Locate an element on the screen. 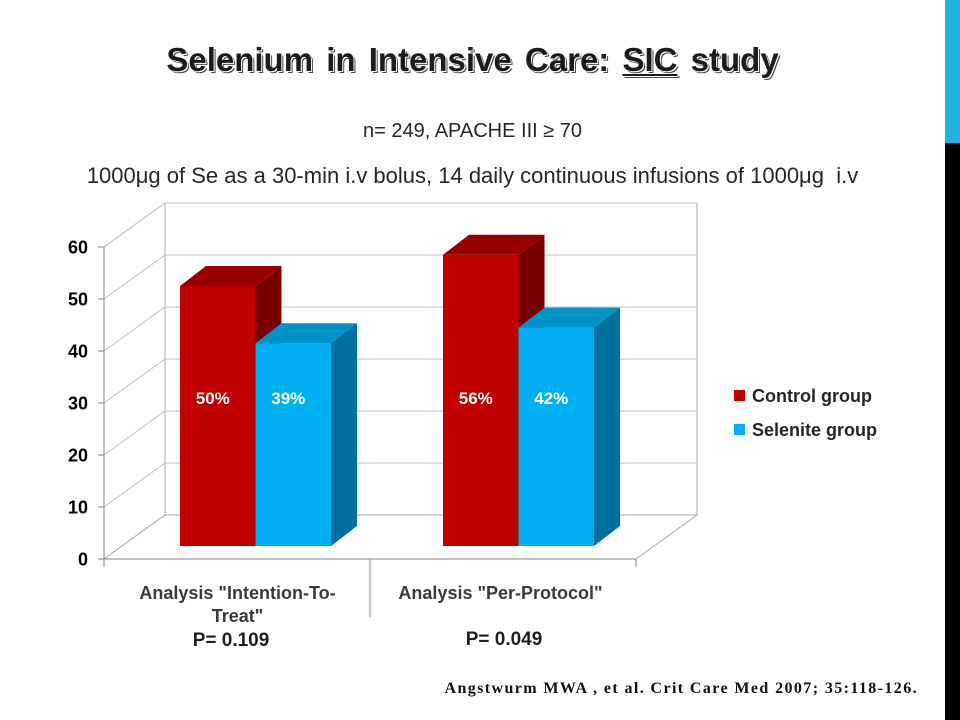 The width and height of the screenshot is (960, 720). legend-swatch-control is located at coordinates (739, 395).